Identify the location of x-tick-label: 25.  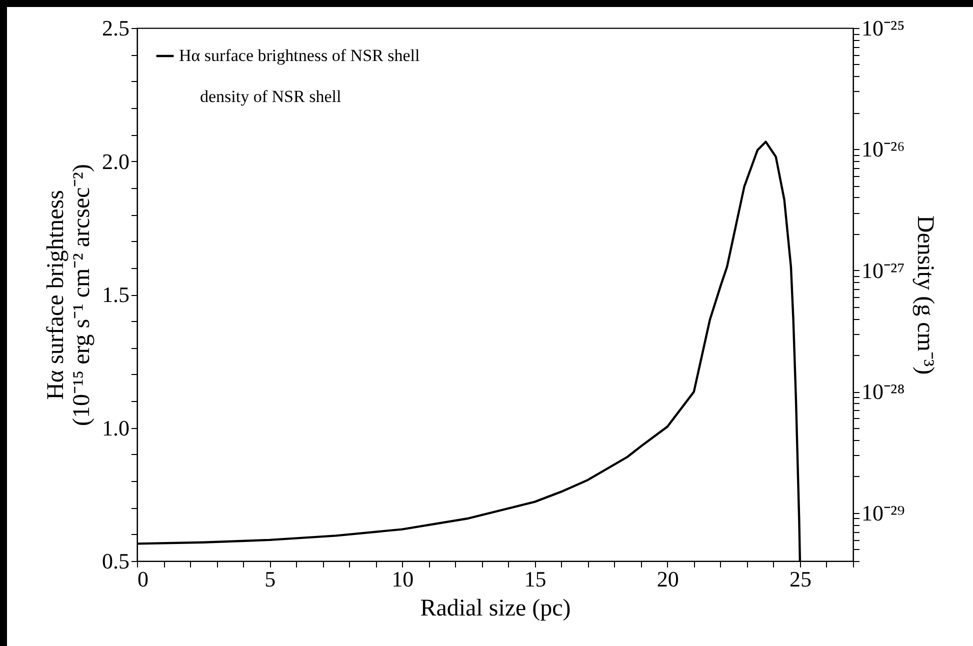
(800, 579).